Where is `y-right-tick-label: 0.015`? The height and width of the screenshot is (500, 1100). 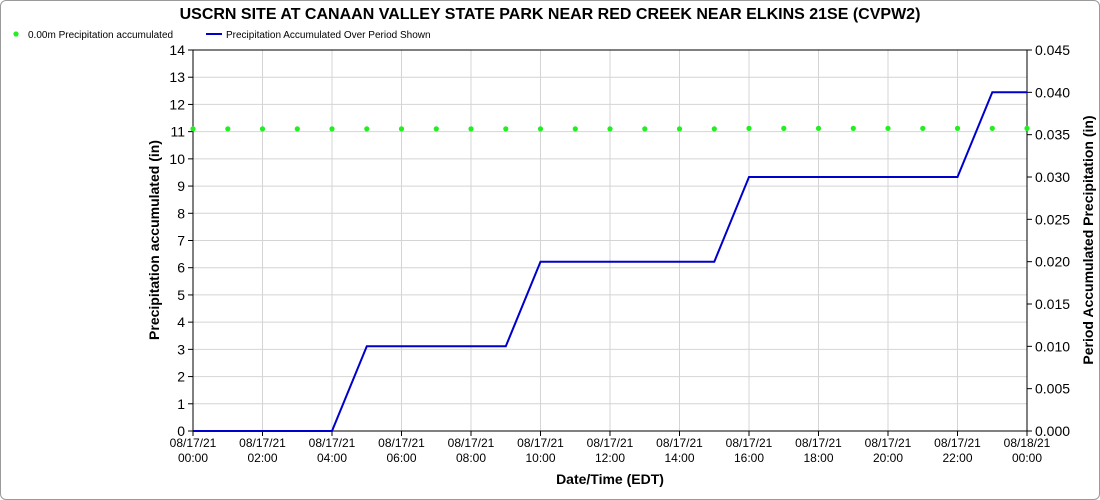
y-right-tick-label: 0.015 is located at coordinates (1052, 304).